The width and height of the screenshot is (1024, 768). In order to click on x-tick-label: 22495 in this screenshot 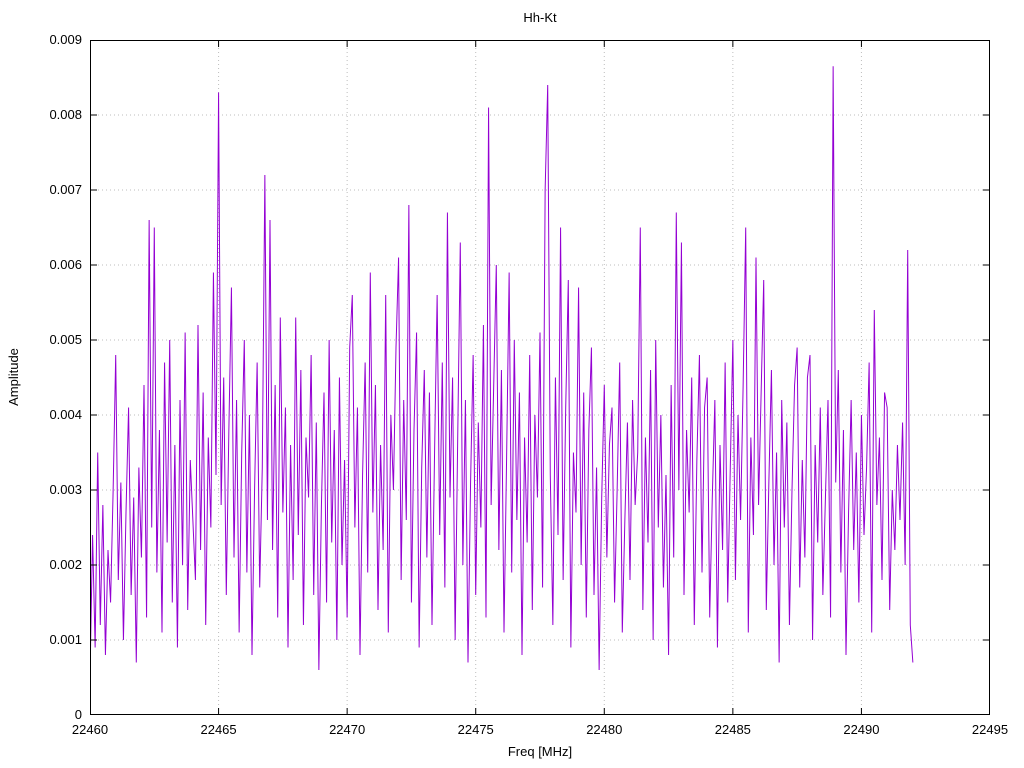, I will do `click(990, 729)`.